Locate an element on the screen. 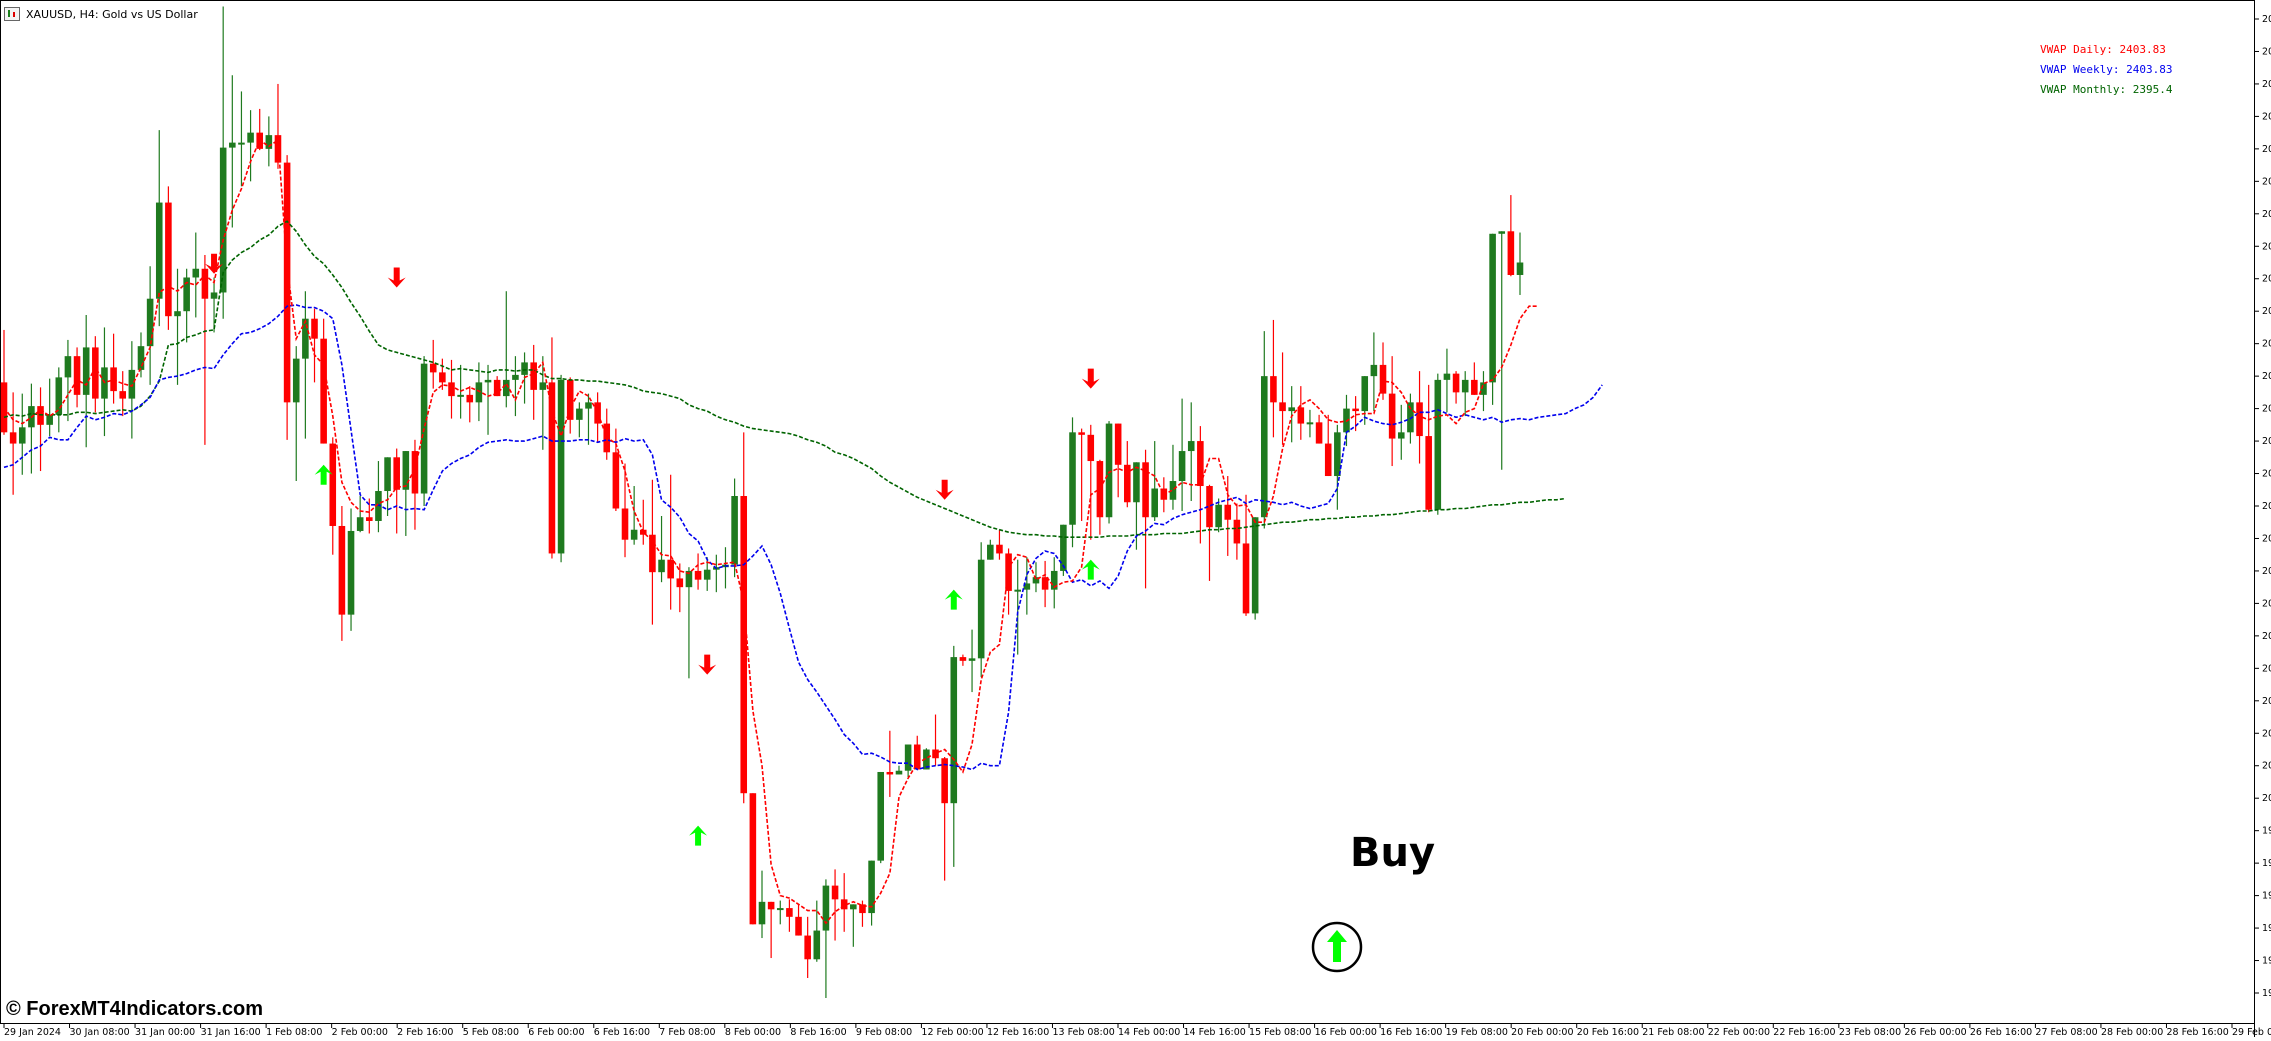  buy-annotation: Buy is located at coordinates (1393, 853).